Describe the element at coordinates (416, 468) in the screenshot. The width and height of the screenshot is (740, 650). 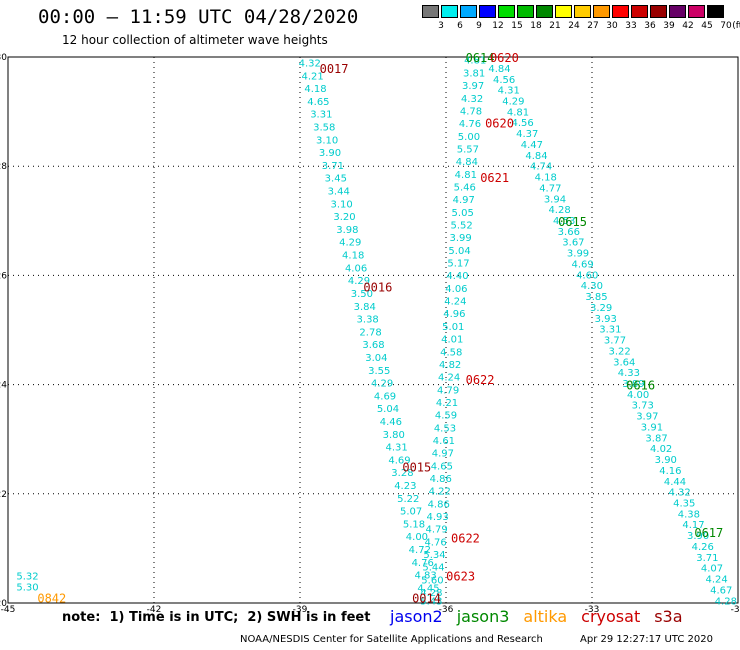
I see `pass-time-label: 0015` at that location.